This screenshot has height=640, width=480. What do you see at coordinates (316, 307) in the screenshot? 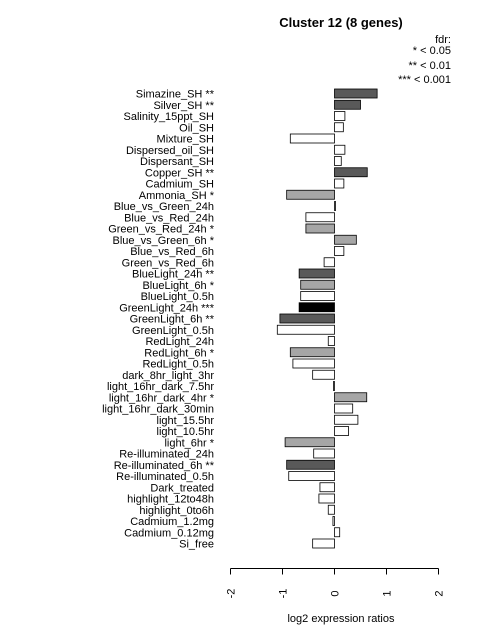
I see `bar-greenlight-24h` at bounding box center [316, 307].